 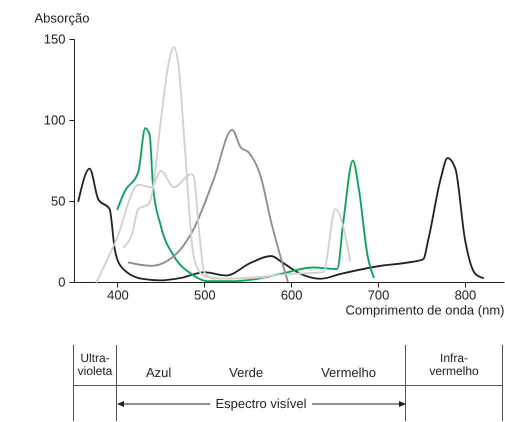 I want to click on x-tick-label: 400, so click(x=118, y=295).